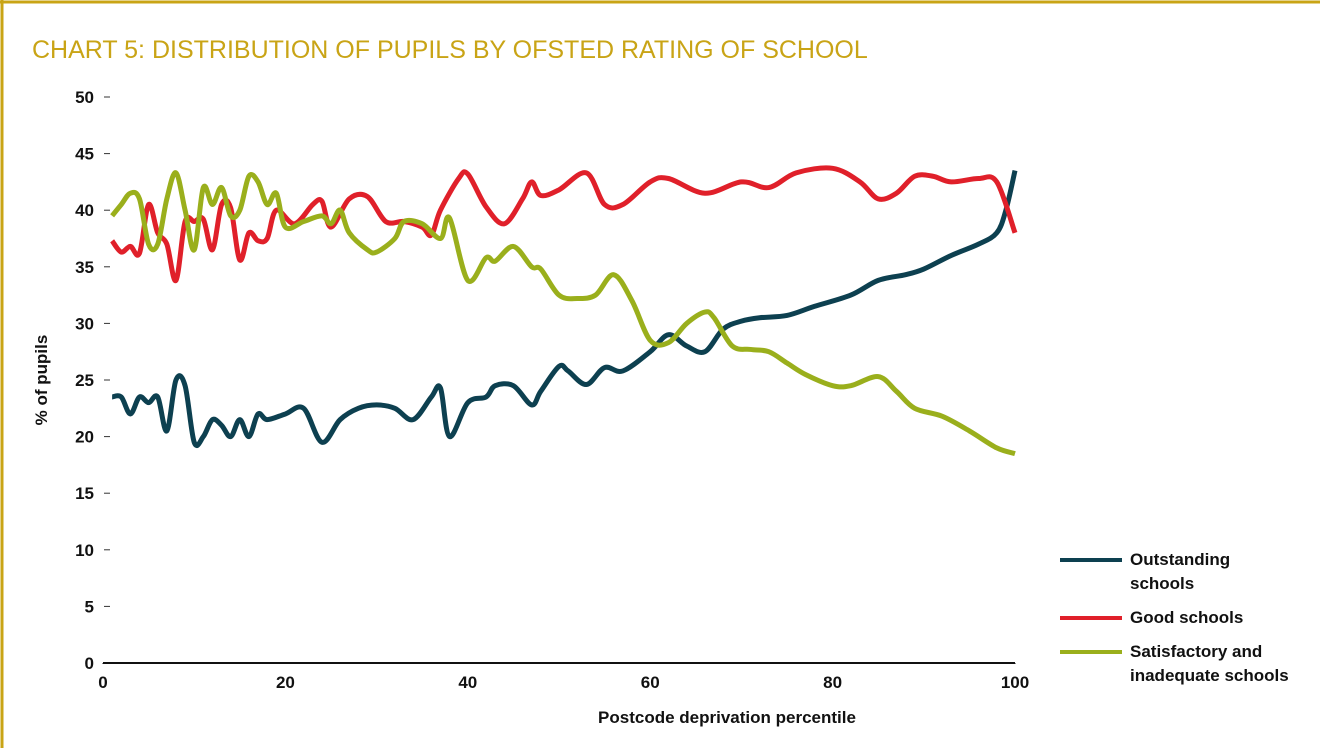 This screenshot has width=1320, height=753. Describe the element at coordinates (84, 437) in the screenshot. I see `y-tick-label: 20` at that location.